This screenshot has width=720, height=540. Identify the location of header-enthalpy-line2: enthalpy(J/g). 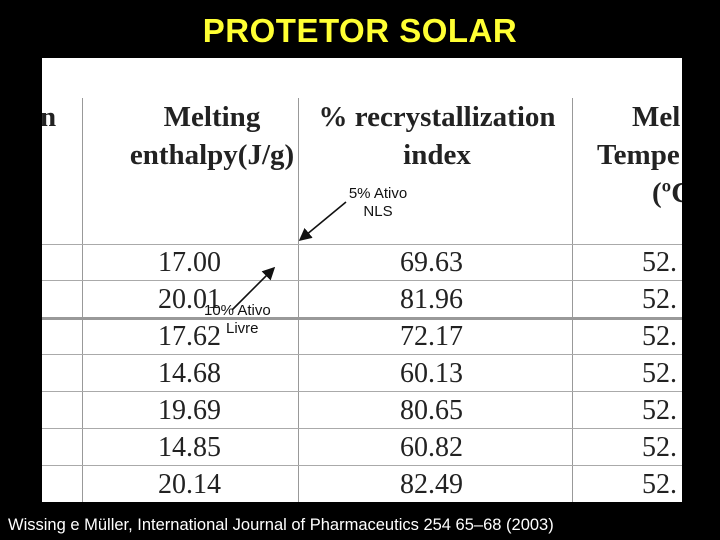
(212, 155).